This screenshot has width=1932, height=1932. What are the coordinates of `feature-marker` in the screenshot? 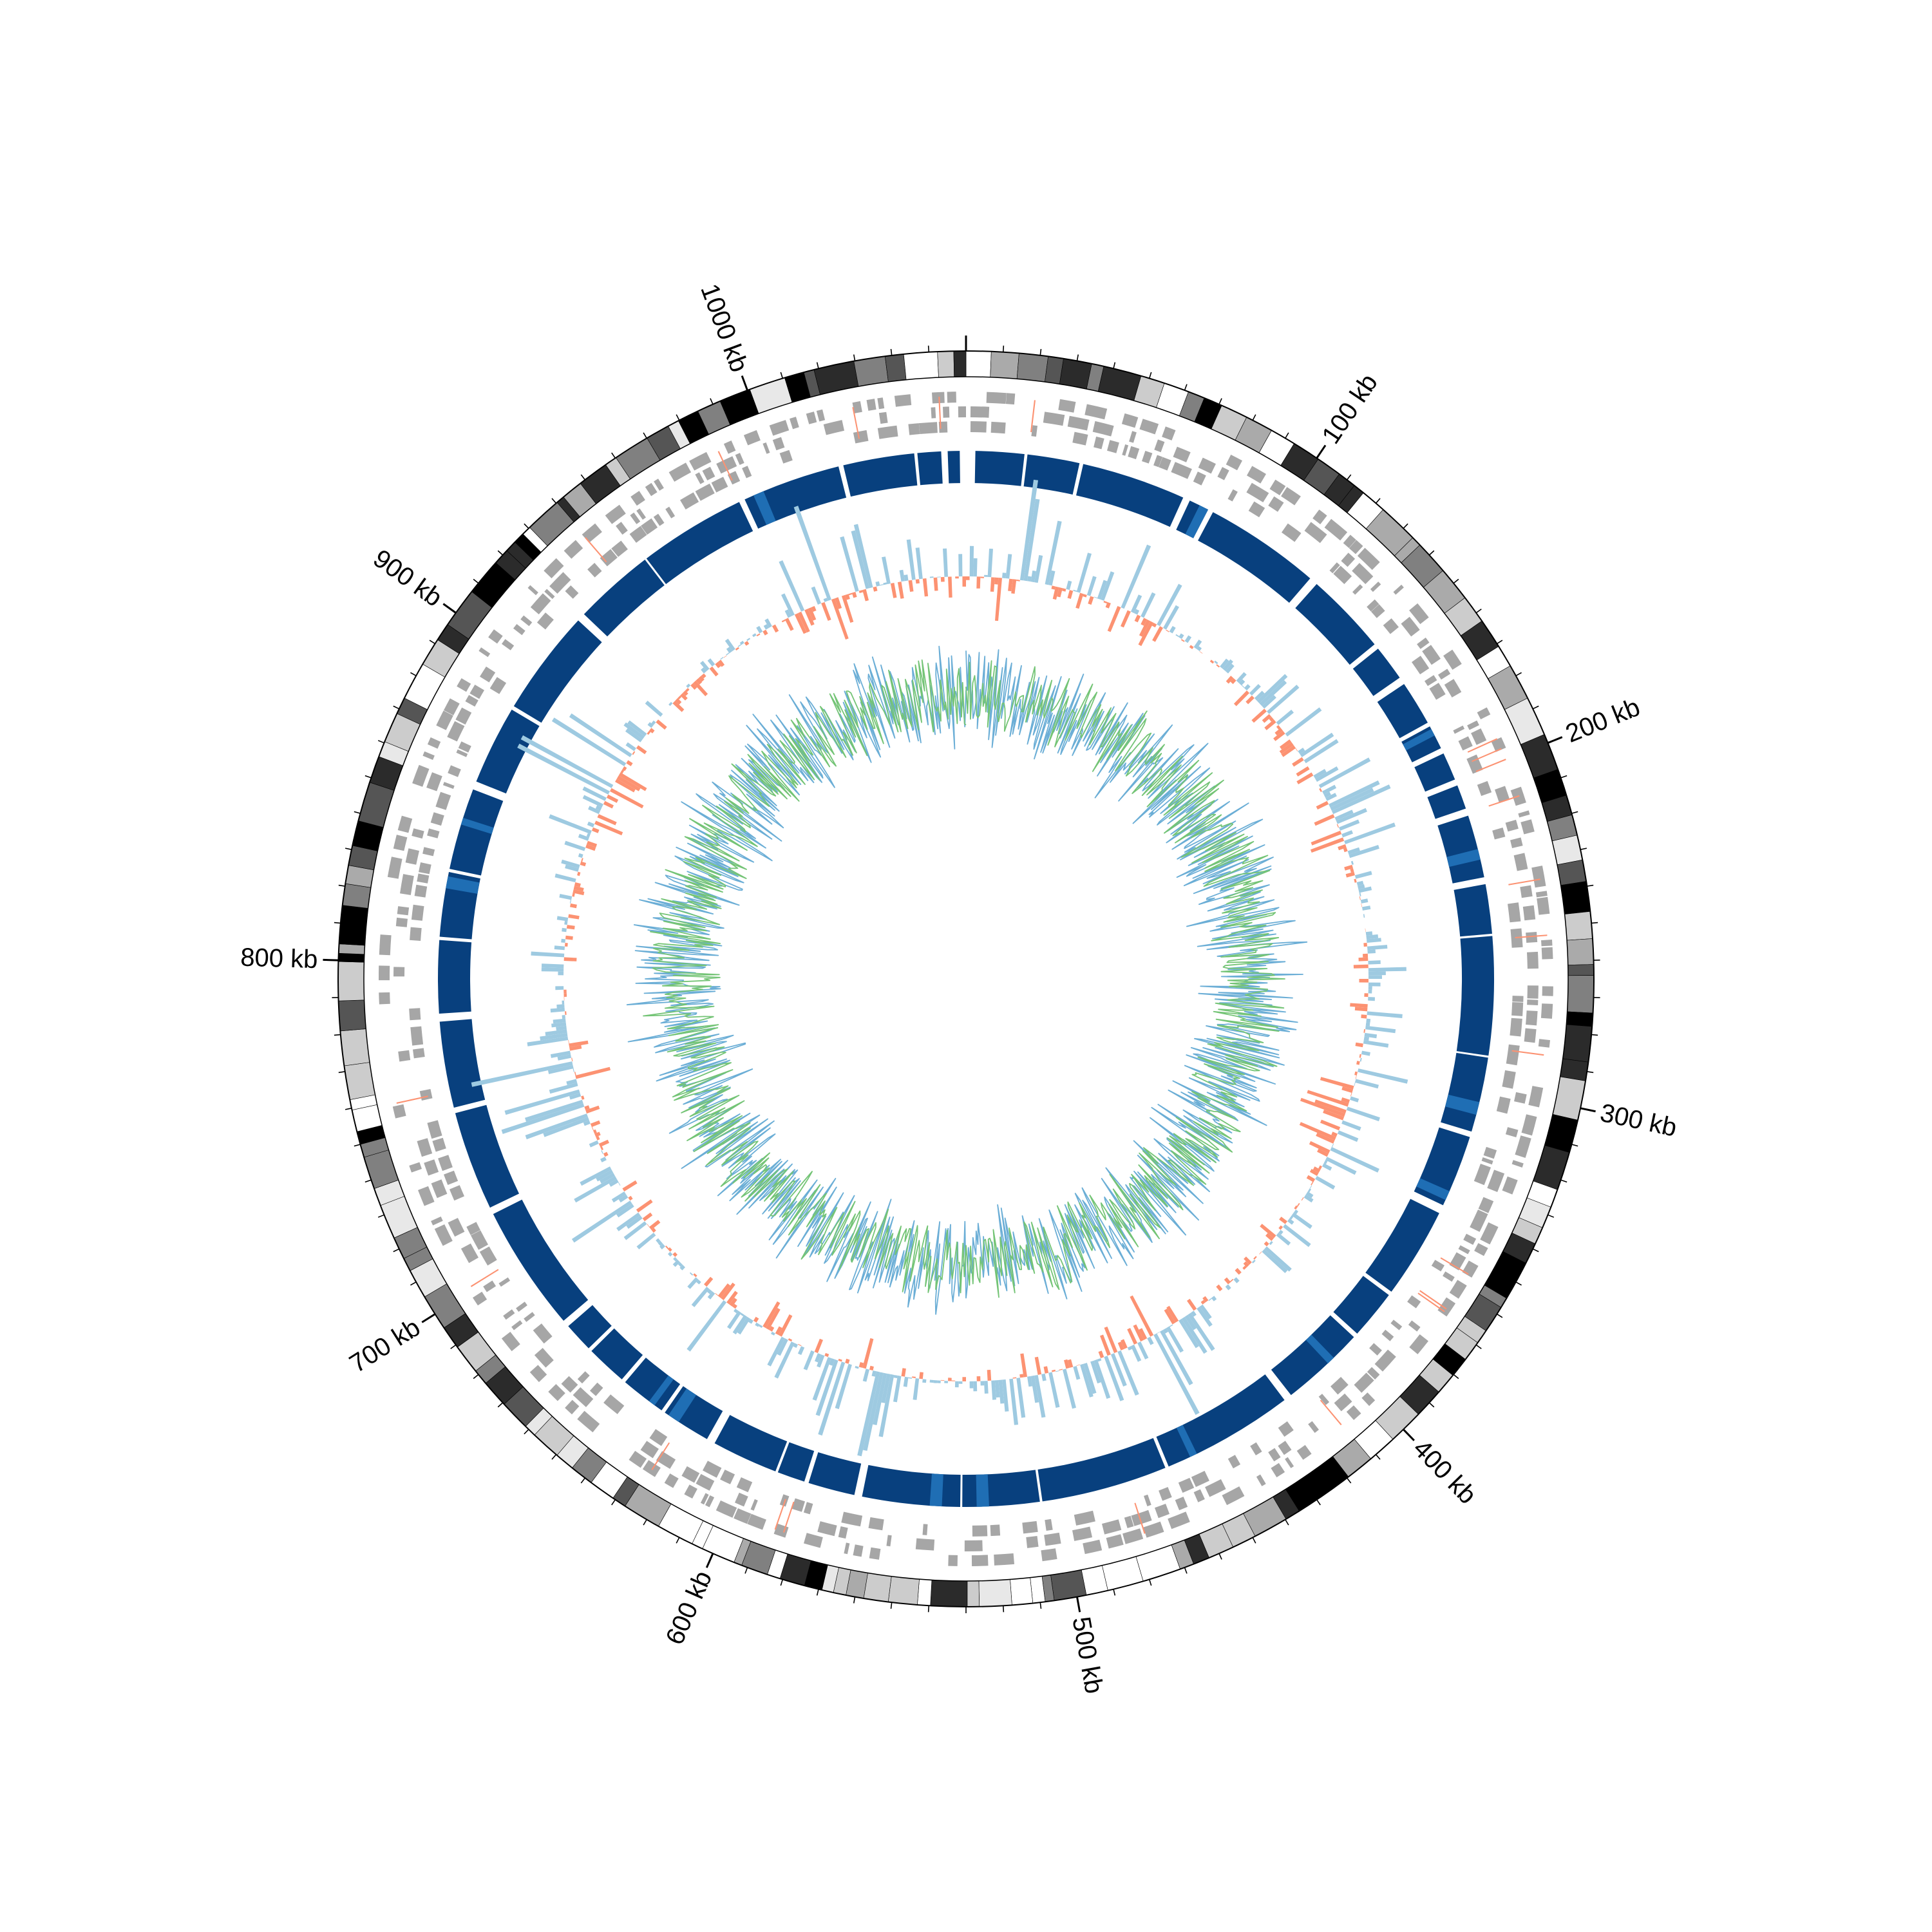 It's located at (596, 550).